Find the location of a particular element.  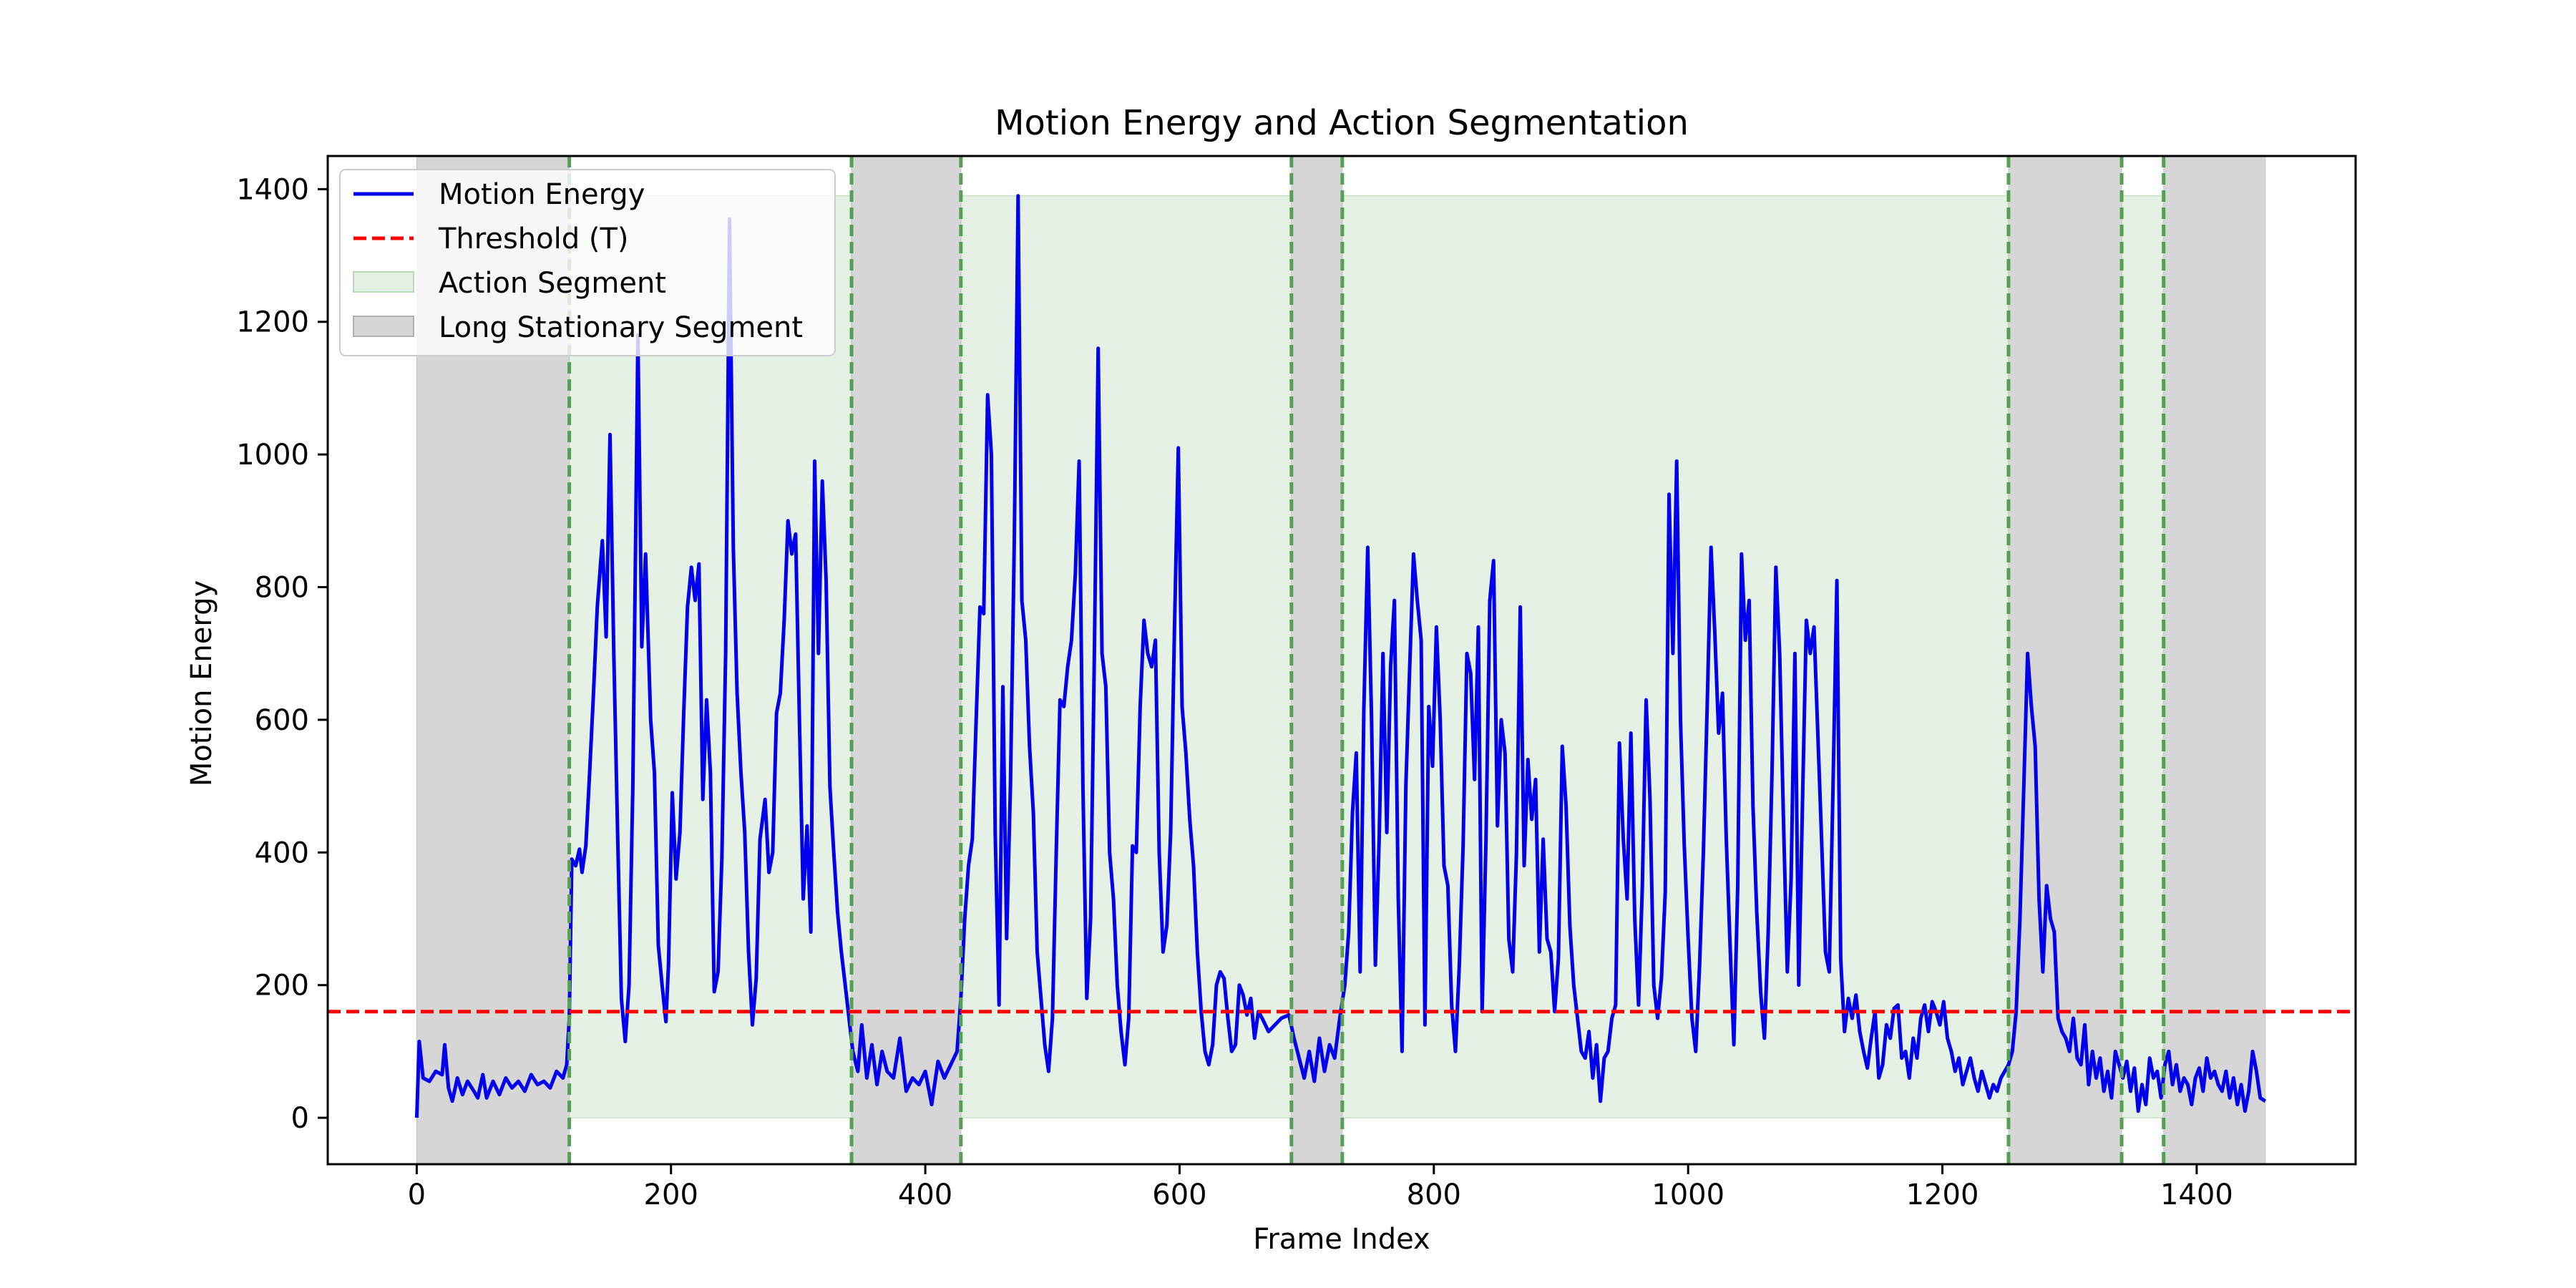

y-tick-label-5: 1000 is located at coordinates (272, 455).